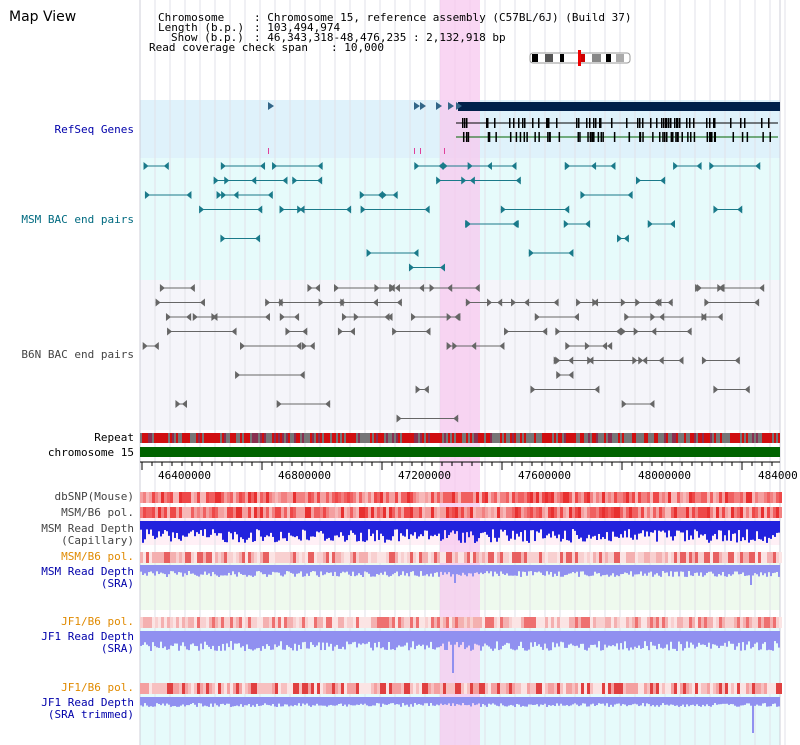 The width and height of the screenshot is (800, 745). What do you see at coordinates (77, 354) in the screenshot?
I see `track-label-b6n-bac: B6N BAC end pairs` at bounding box center [77, 354].